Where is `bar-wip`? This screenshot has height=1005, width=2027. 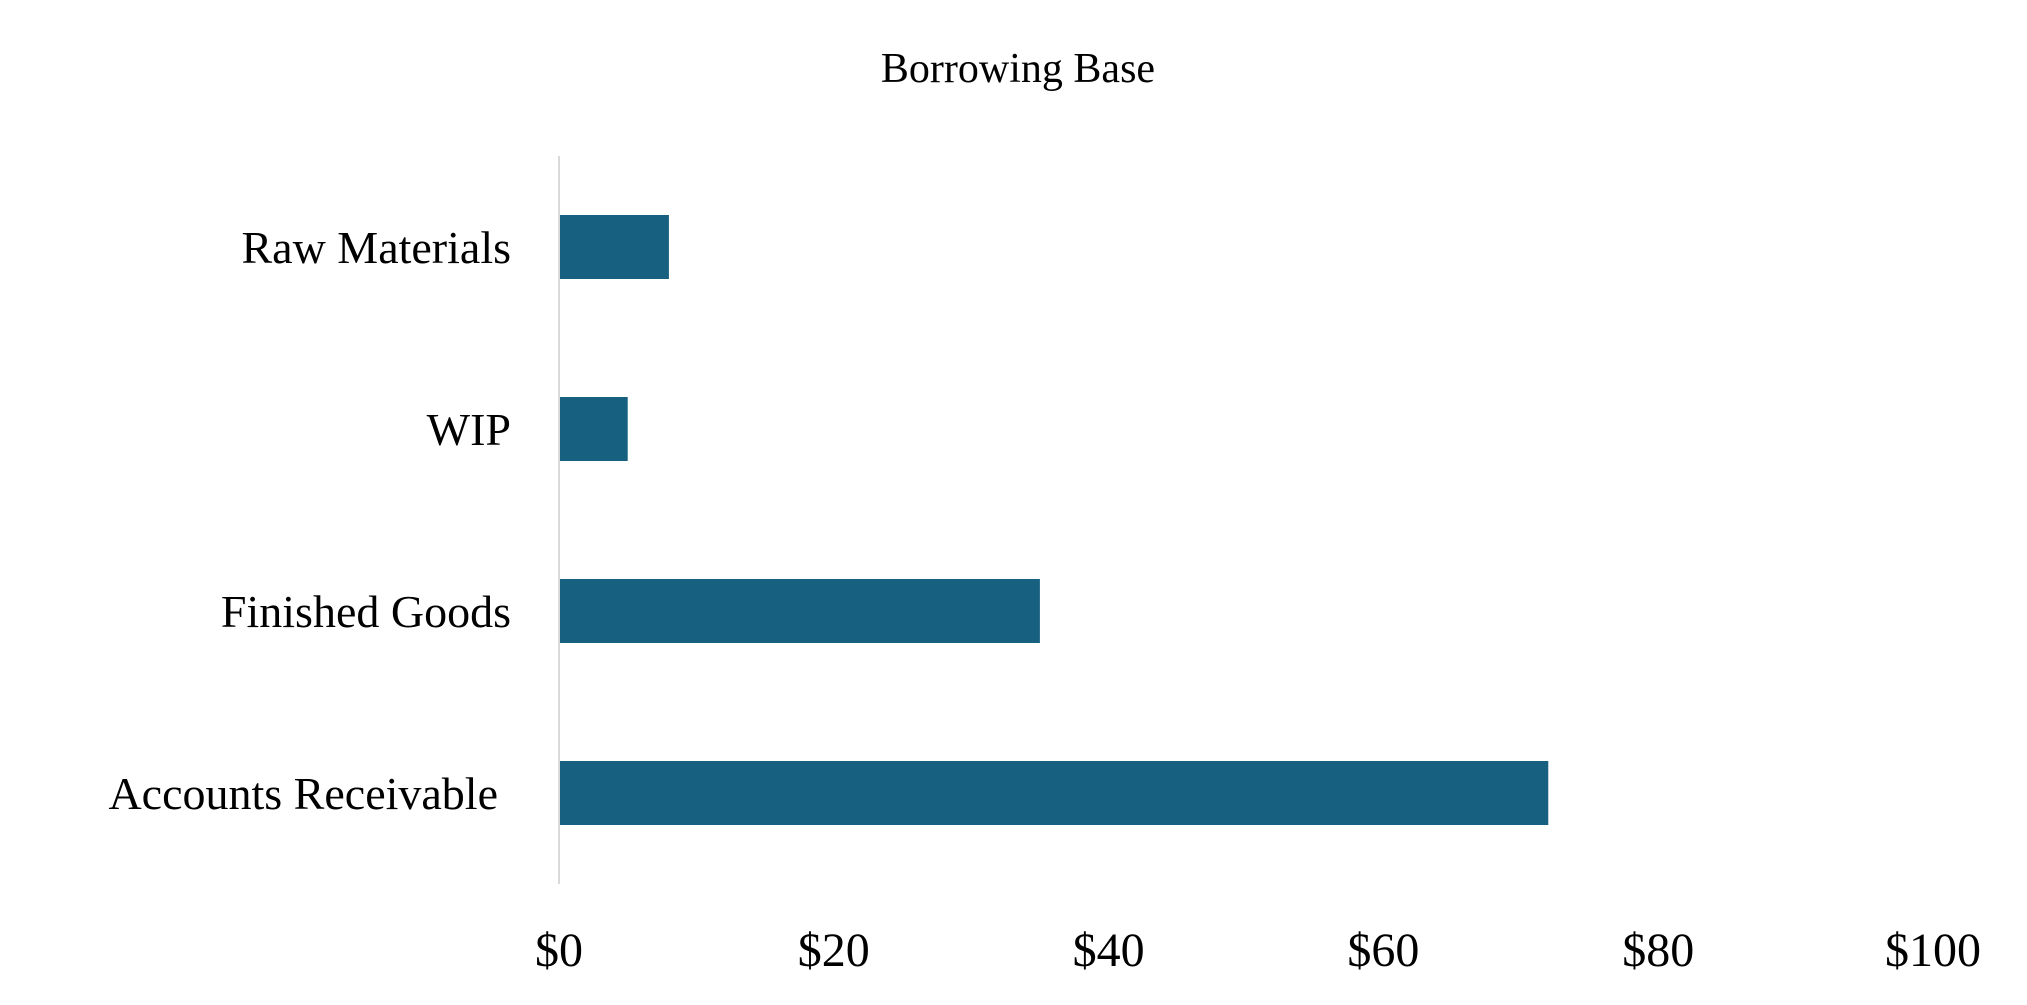 bar-wip is located at coordinates (594, 429).